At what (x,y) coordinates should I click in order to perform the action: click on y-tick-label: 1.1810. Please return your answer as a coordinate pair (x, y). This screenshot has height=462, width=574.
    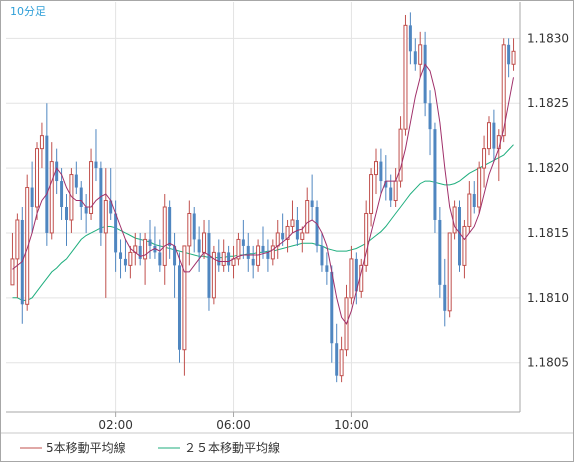
    Looking at the image, I should click on (548, 298).